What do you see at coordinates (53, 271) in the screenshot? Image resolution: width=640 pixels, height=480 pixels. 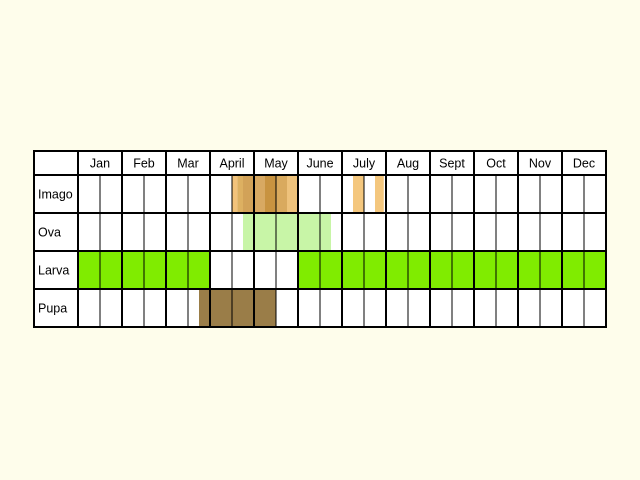 I see `stage-label-larva: Larva` at bounding box center [53, 271].